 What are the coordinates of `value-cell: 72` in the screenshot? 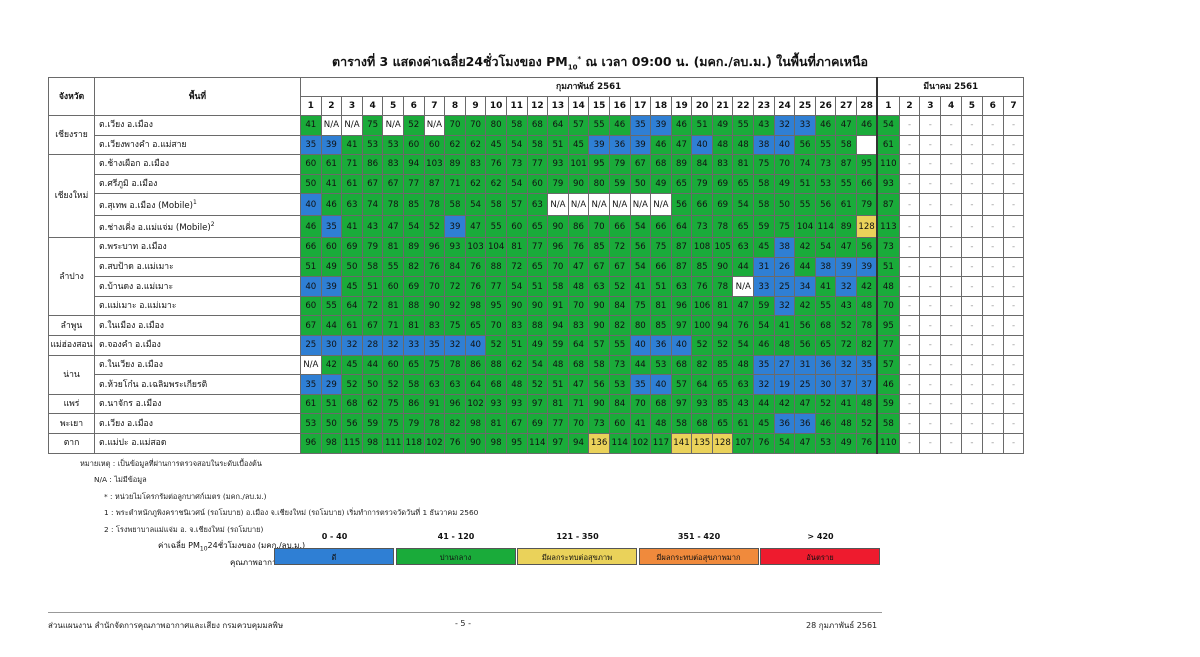 It's located at (846, 345).